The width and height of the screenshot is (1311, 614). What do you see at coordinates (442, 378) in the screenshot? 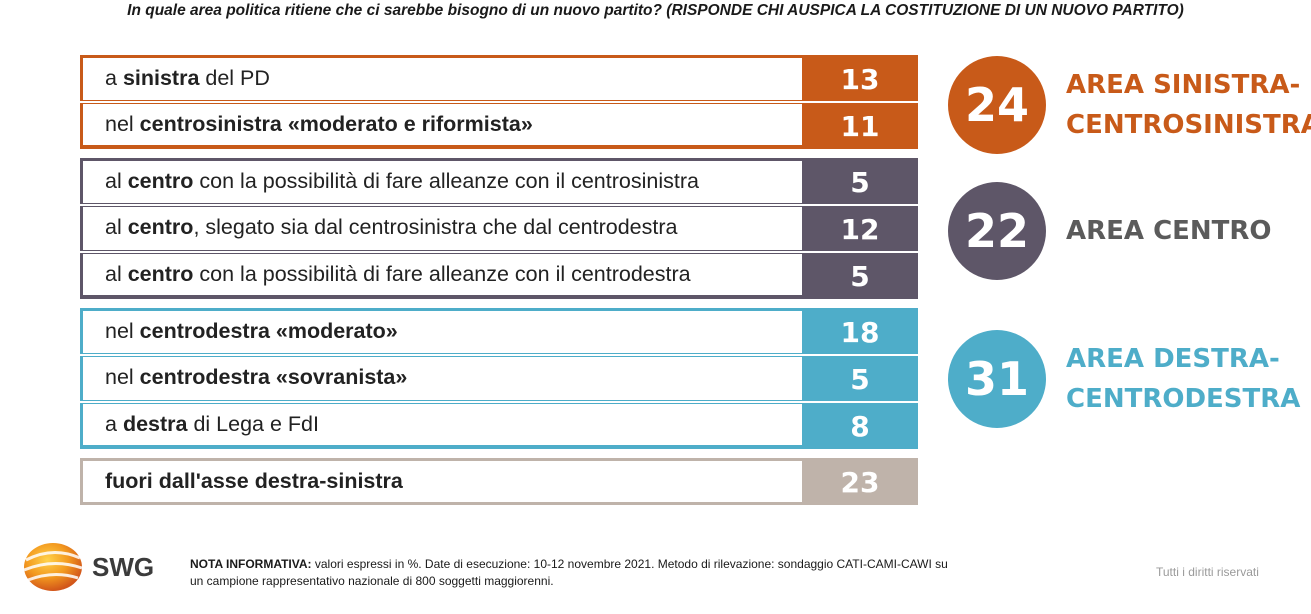
I see `row-label: nel centrodestra «sovranista»` at bounding box center [442, 378].